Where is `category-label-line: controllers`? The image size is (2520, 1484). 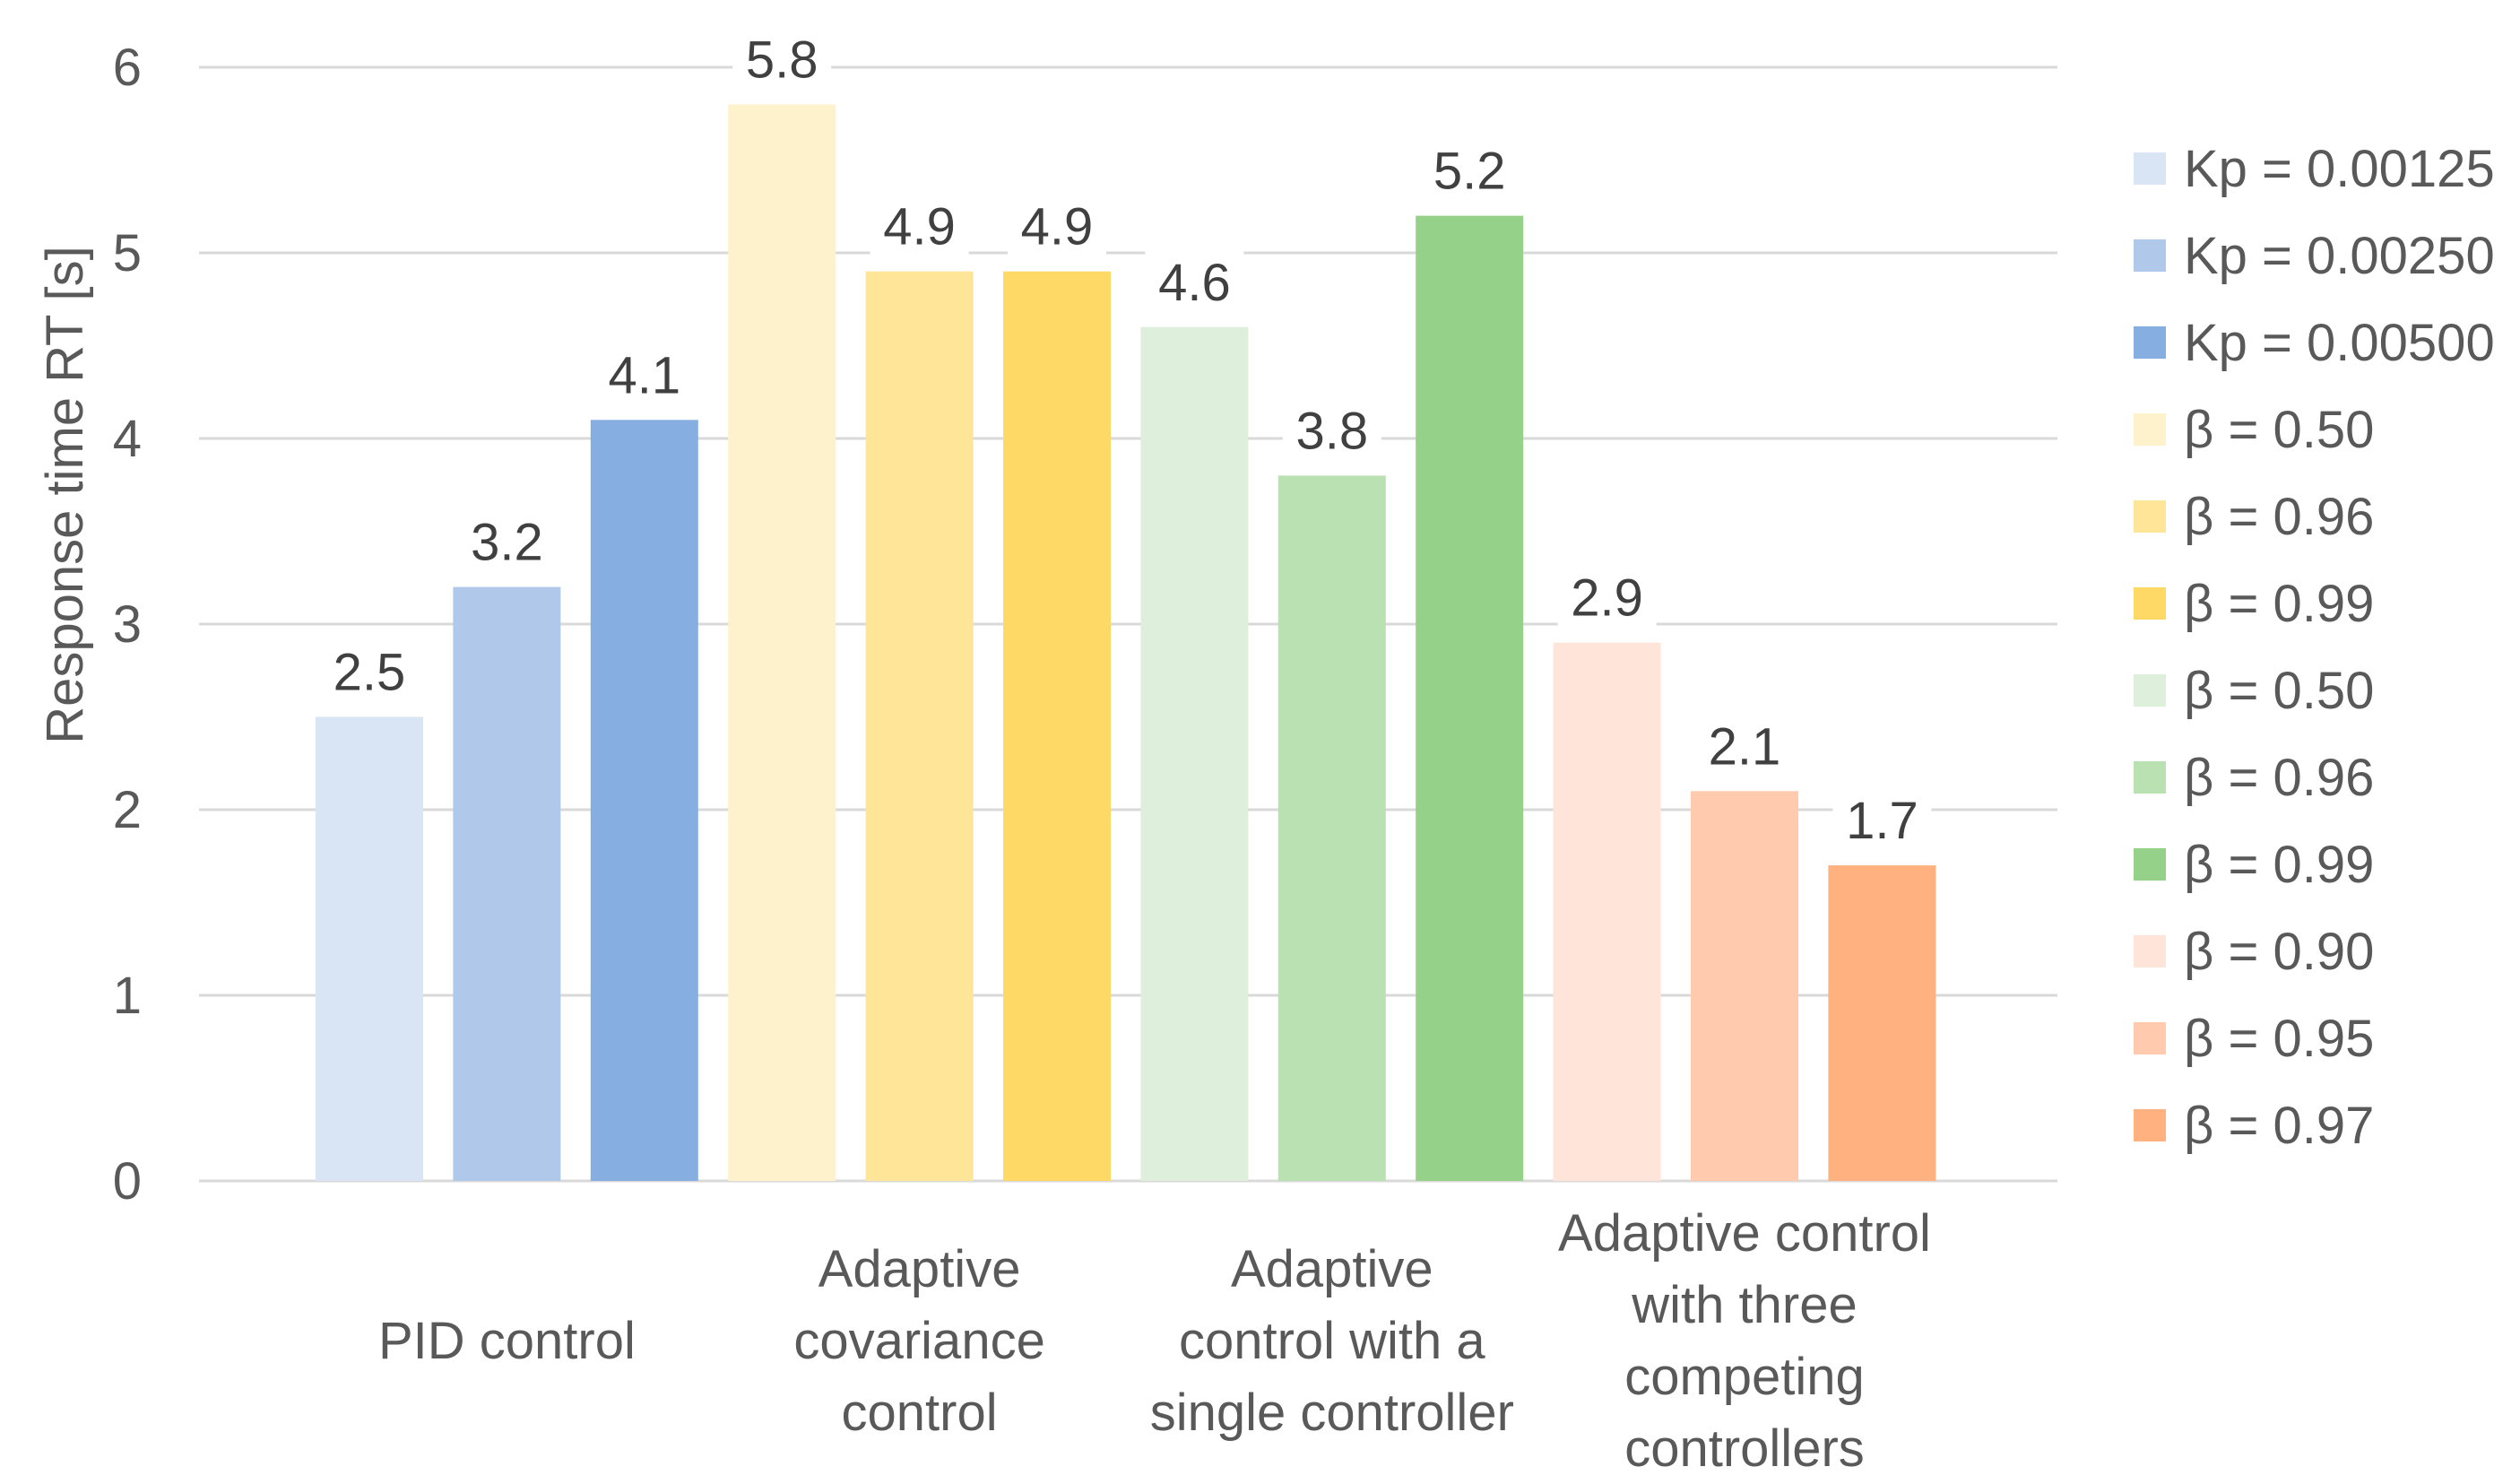
category-label-line: controllers is located at coordinates (1744, 1449).